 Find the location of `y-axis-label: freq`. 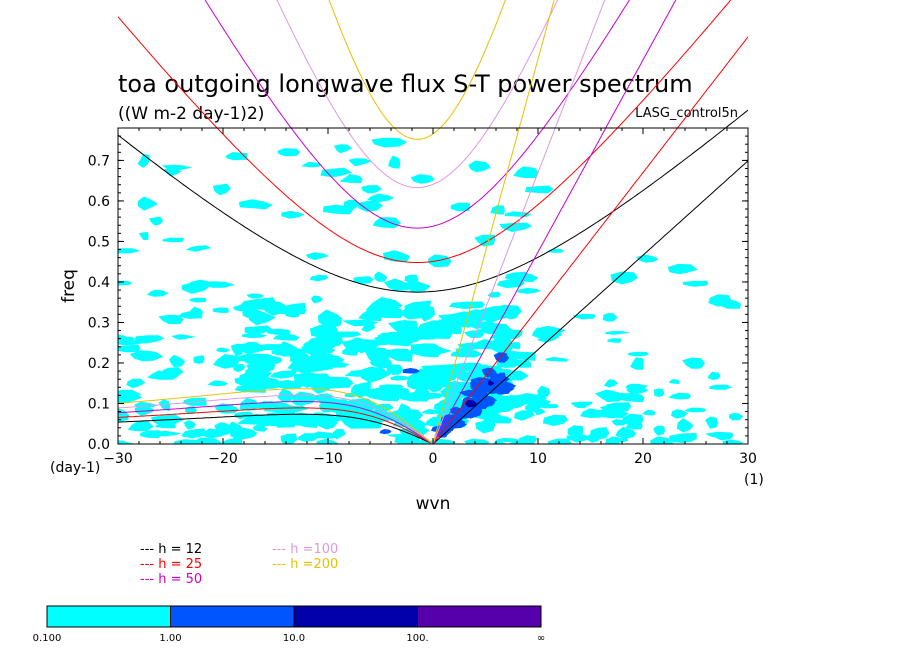

y-axis-label: freq is located at coordinates (69, 286).